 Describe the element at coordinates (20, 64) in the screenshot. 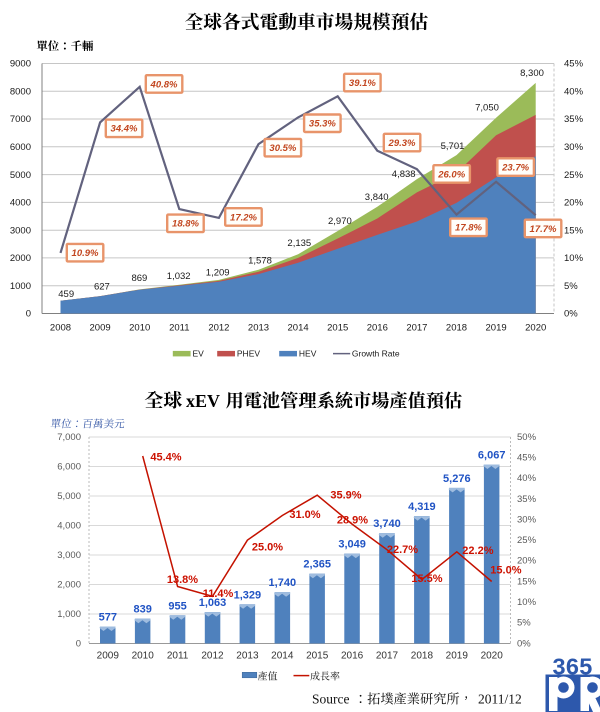

I see `svg-text: 9000` at that location.